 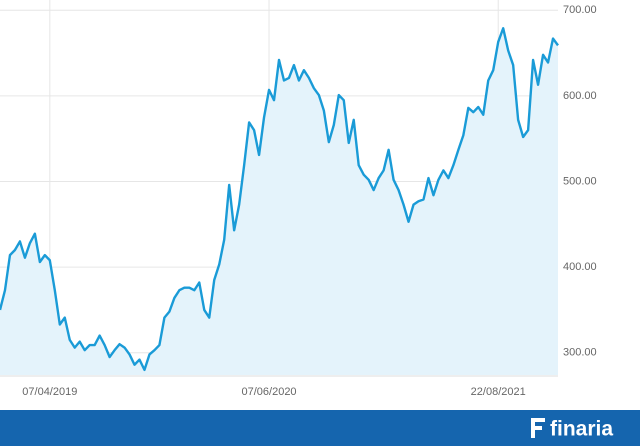 I want to click on footer-bar, so click(x=320, y=428).